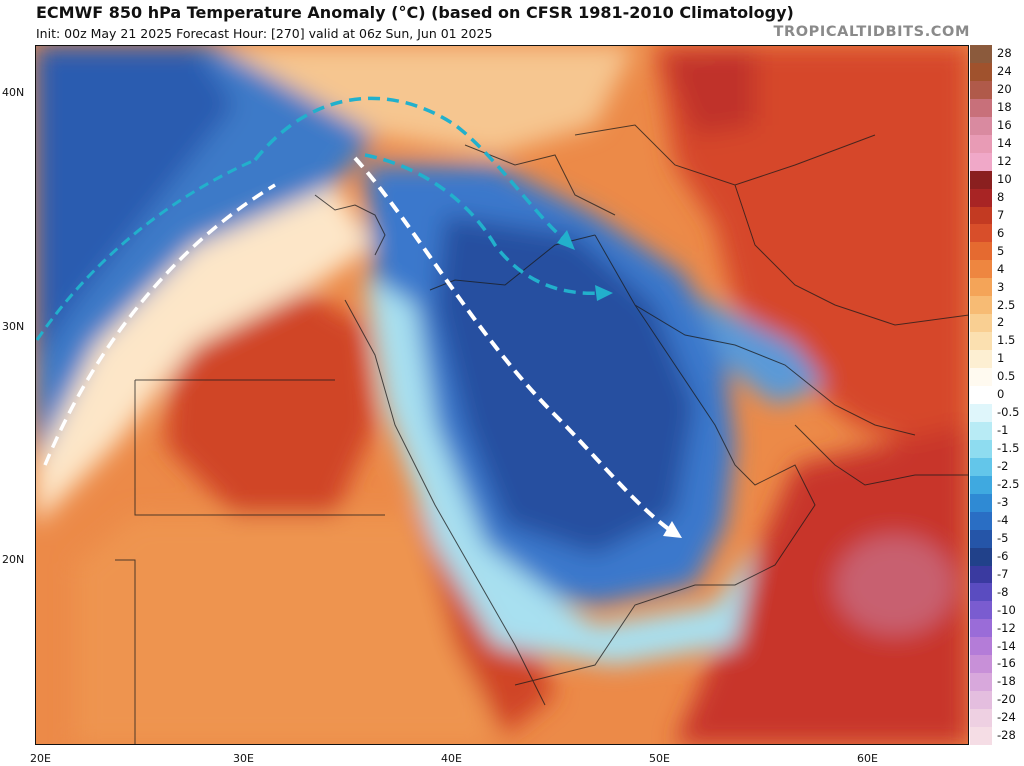  I want to click on arabia-cold-core, so click(565, 385).